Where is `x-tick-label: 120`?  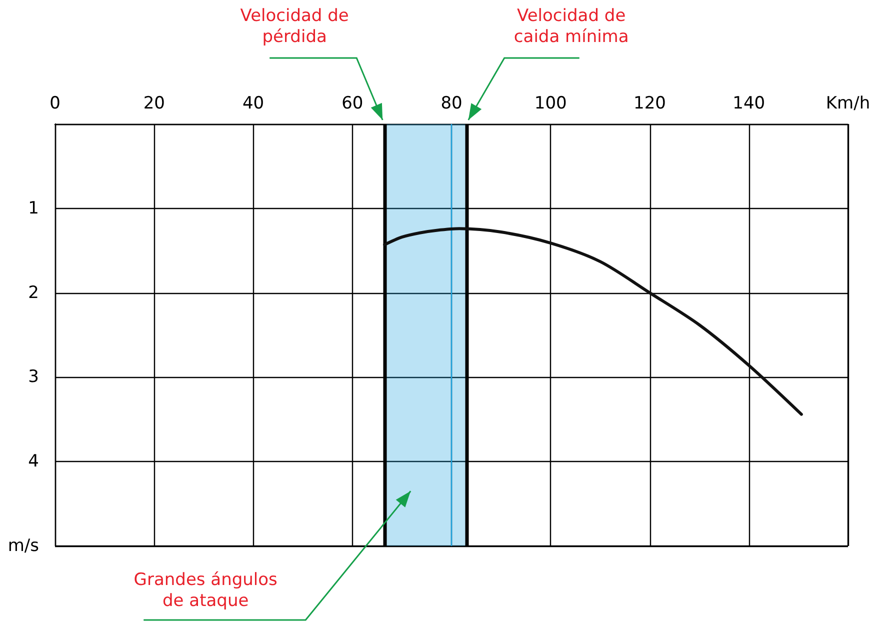
x-tick-label: 120 is located at coordinates (650, 104).